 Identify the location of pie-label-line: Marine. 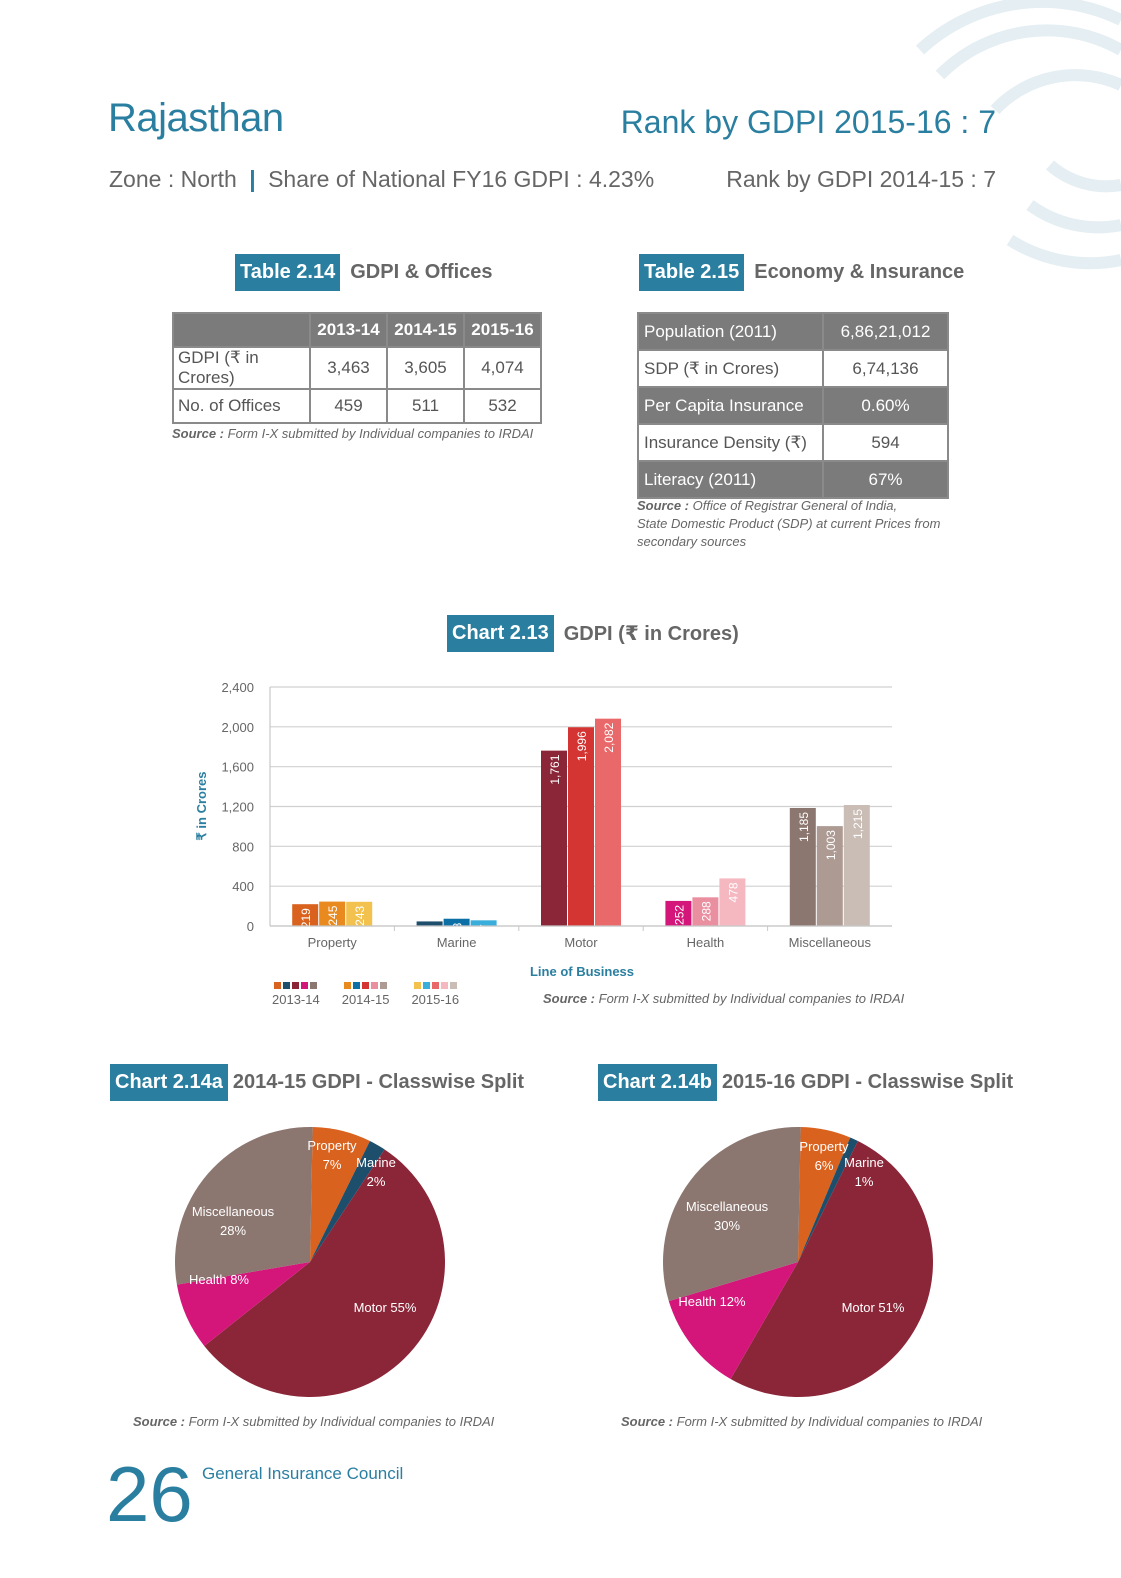
(864, 1162).